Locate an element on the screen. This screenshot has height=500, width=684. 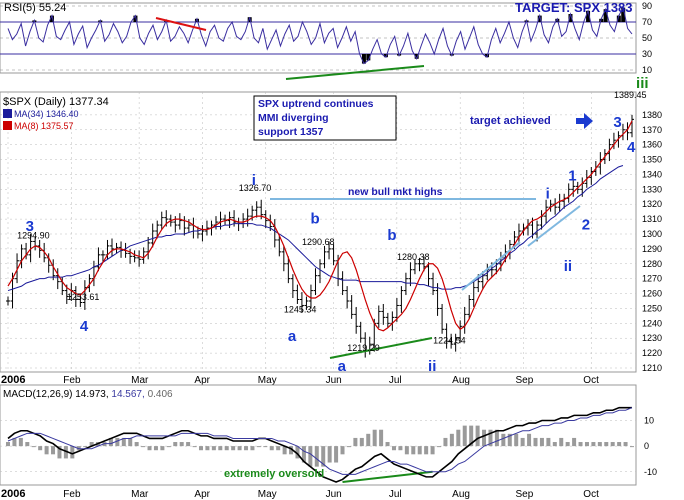
macd-month-label: Jun is located at coordinates (334, 494).